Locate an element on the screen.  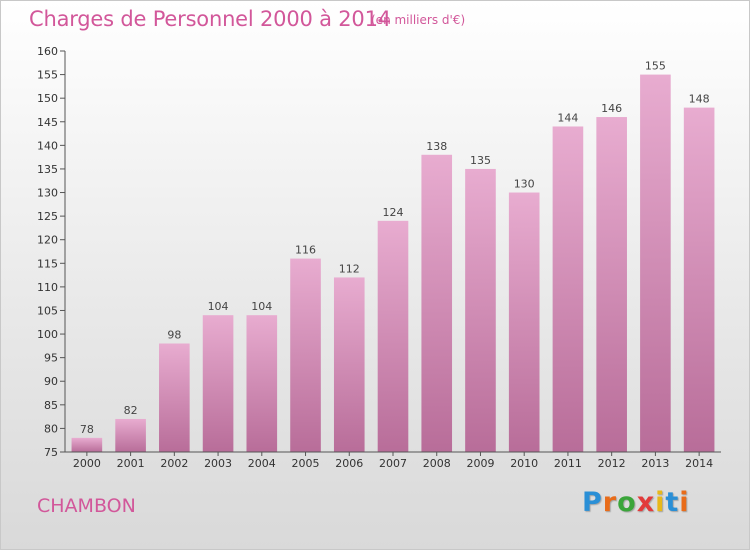
y-tick-label: 80 is located at coordinates (51, 428).